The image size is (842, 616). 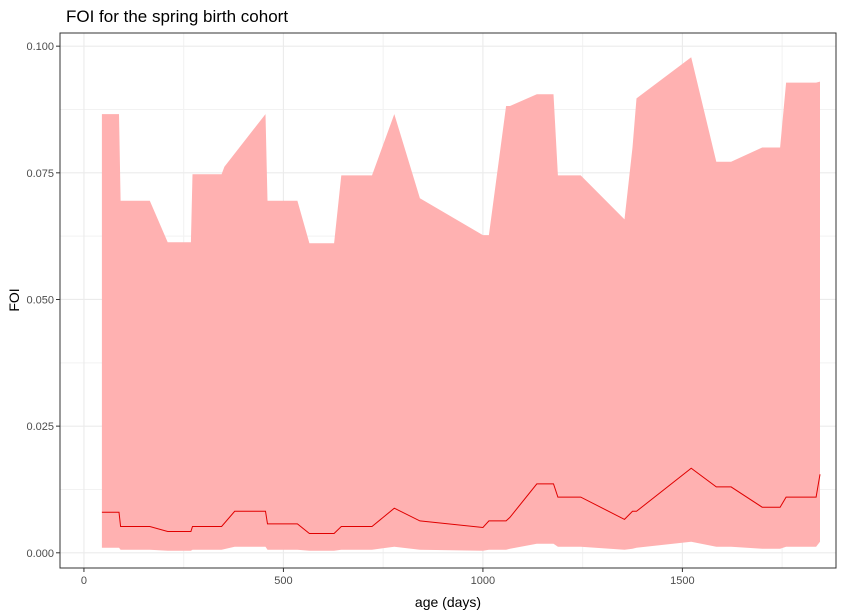 What do you see at coordinates (14, 299) in the screenshot?
I see `y-axis-title: FOI` at bounding box center [14, 299].